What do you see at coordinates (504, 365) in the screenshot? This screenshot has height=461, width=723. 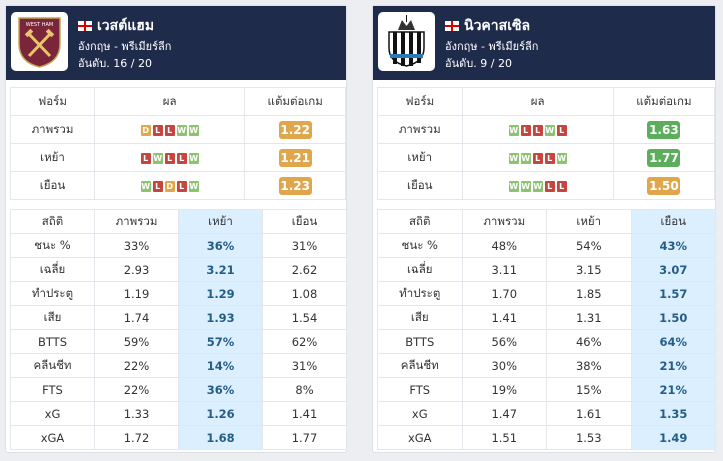 I see `stat-value: 30%` at bounding box center [504, 365].